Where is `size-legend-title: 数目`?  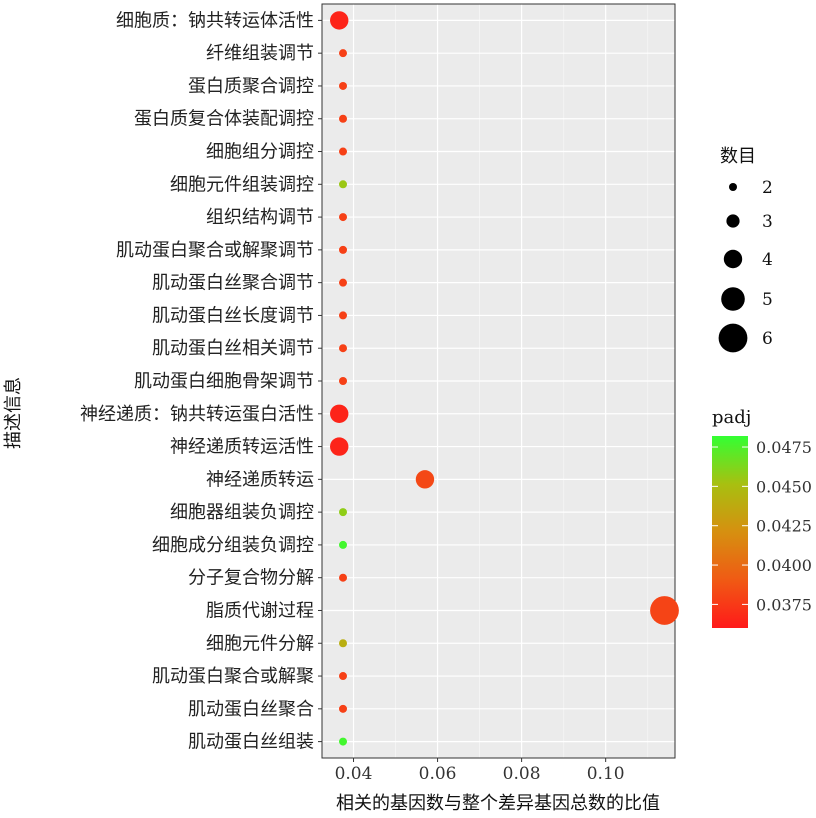 size-legend-title: 数目 is located at coordinates (738, 156).